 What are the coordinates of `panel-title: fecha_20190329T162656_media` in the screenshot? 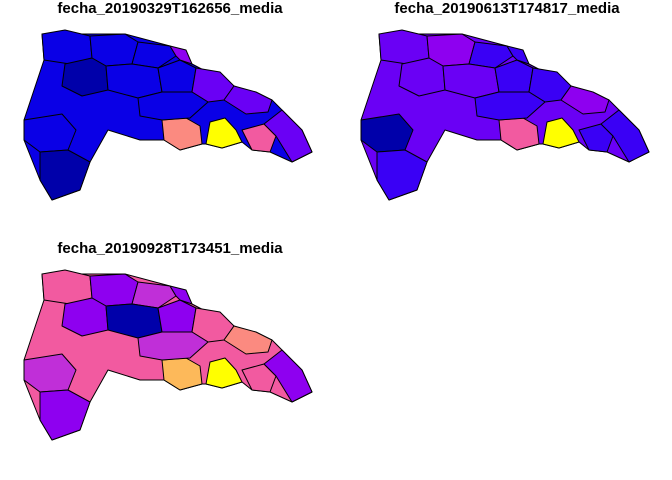 It's located at (170, 8).